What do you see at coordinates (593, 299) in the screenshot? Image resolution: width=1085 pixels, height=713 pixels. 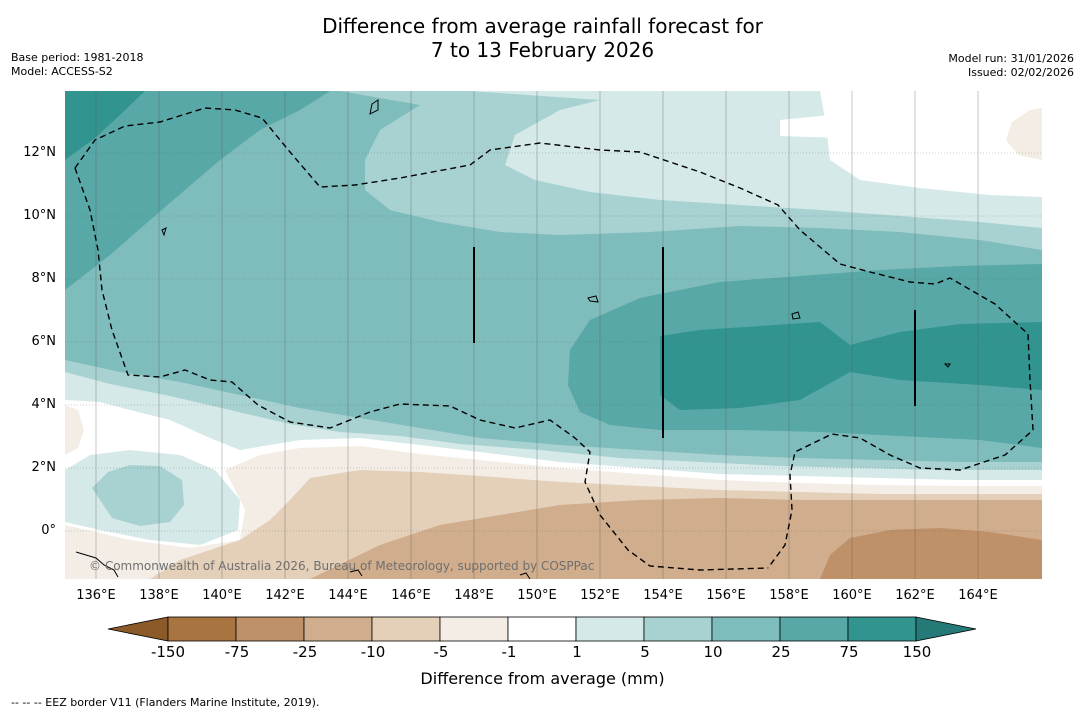 I see `island-chuuk` at bounding box center [593, 299].